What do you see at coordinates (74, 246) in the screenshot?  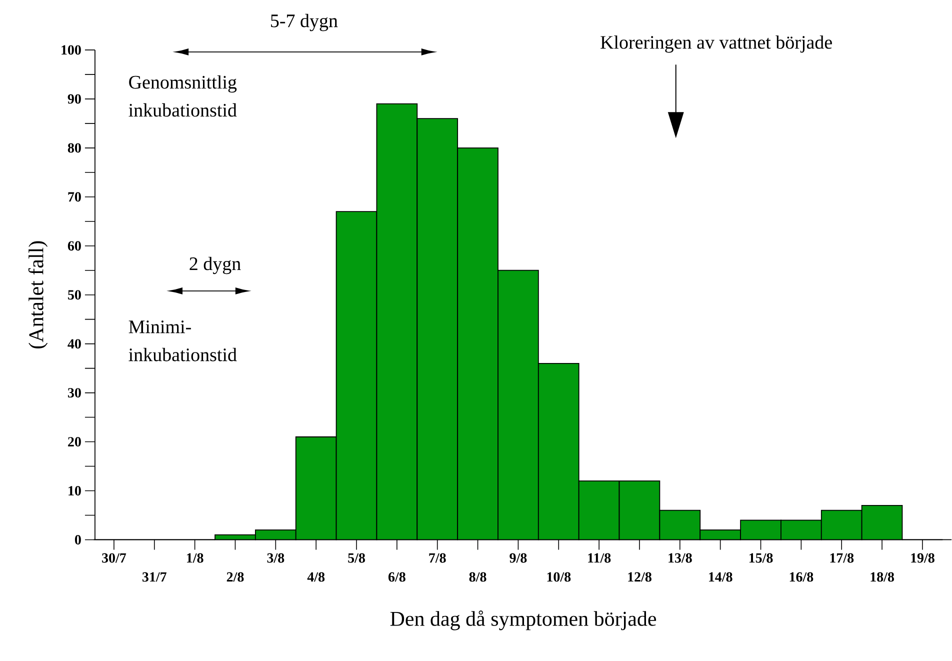 I see `y-tick-label: 60` at bounding box center [74, 246].